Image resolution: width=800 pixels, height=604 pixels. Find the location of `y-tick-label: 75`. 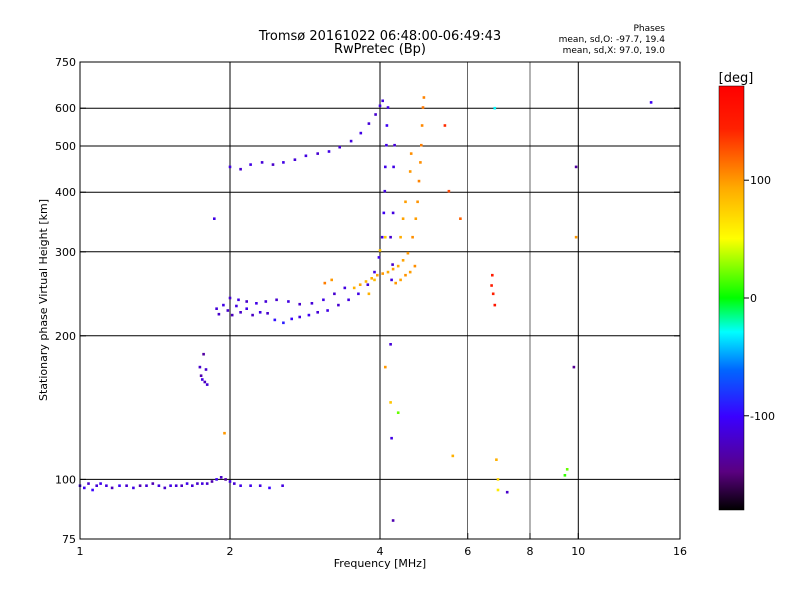

y-tick-label: 75 is located at coordinates (69, 539).